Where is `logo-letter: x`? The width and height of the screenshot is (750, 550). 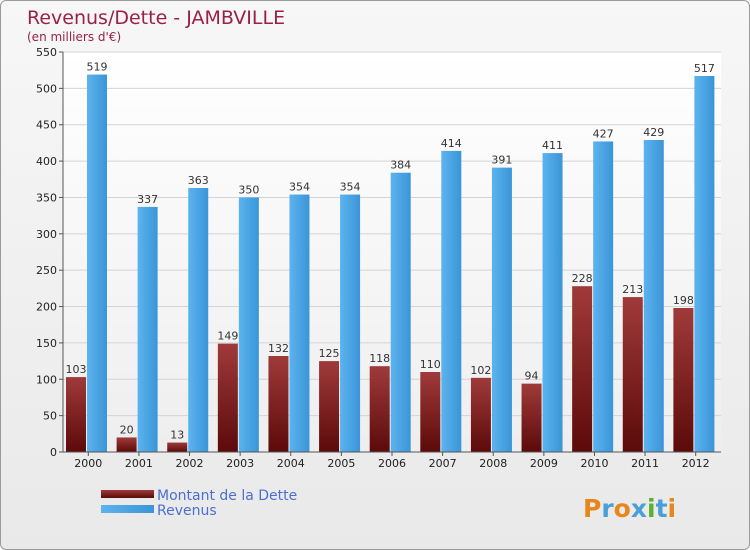
logo-letter: x is located at coordinates (639, 508).